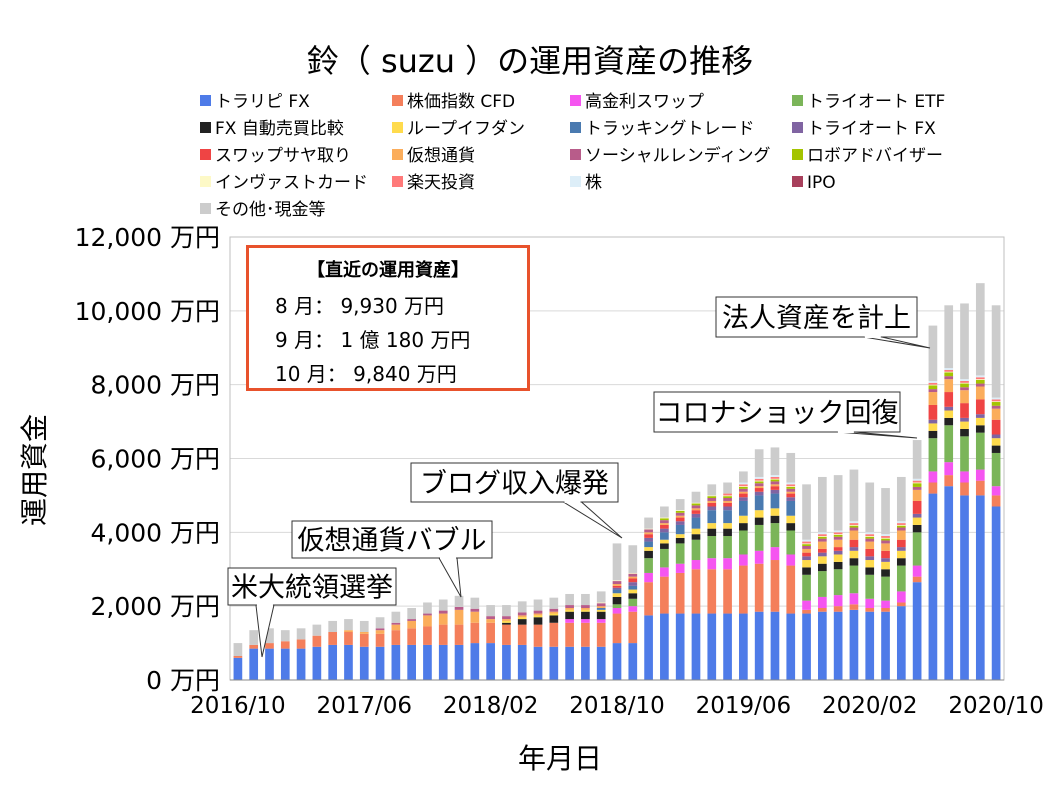 This screenshot has width=1058, height=794. I want to click on annotation-text: 法人資産を計上, so click(816, 318).